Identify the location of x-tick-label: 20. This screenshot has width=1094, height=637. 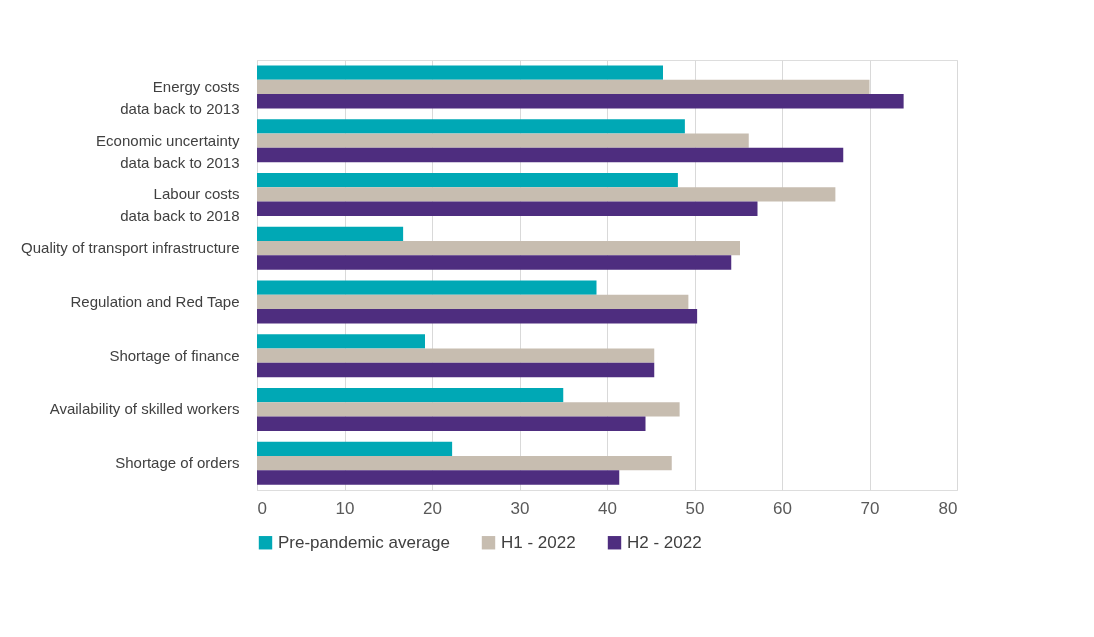
(432, 508).